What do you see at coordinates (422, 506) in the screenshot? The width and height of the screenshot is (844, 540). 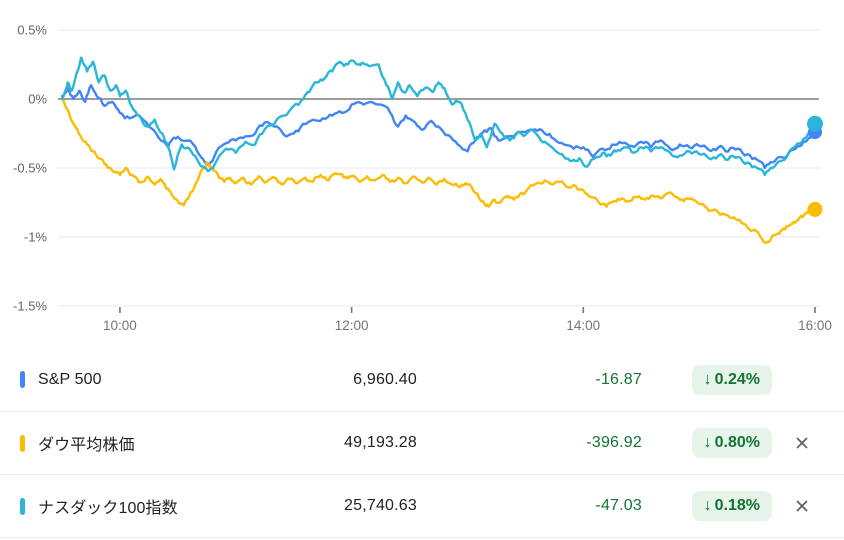 I see `table-row-nasdaq100: ナスダック100指数 25,740.63 -47.03 ↓ 0.18%` at bounding box center [422, 506].